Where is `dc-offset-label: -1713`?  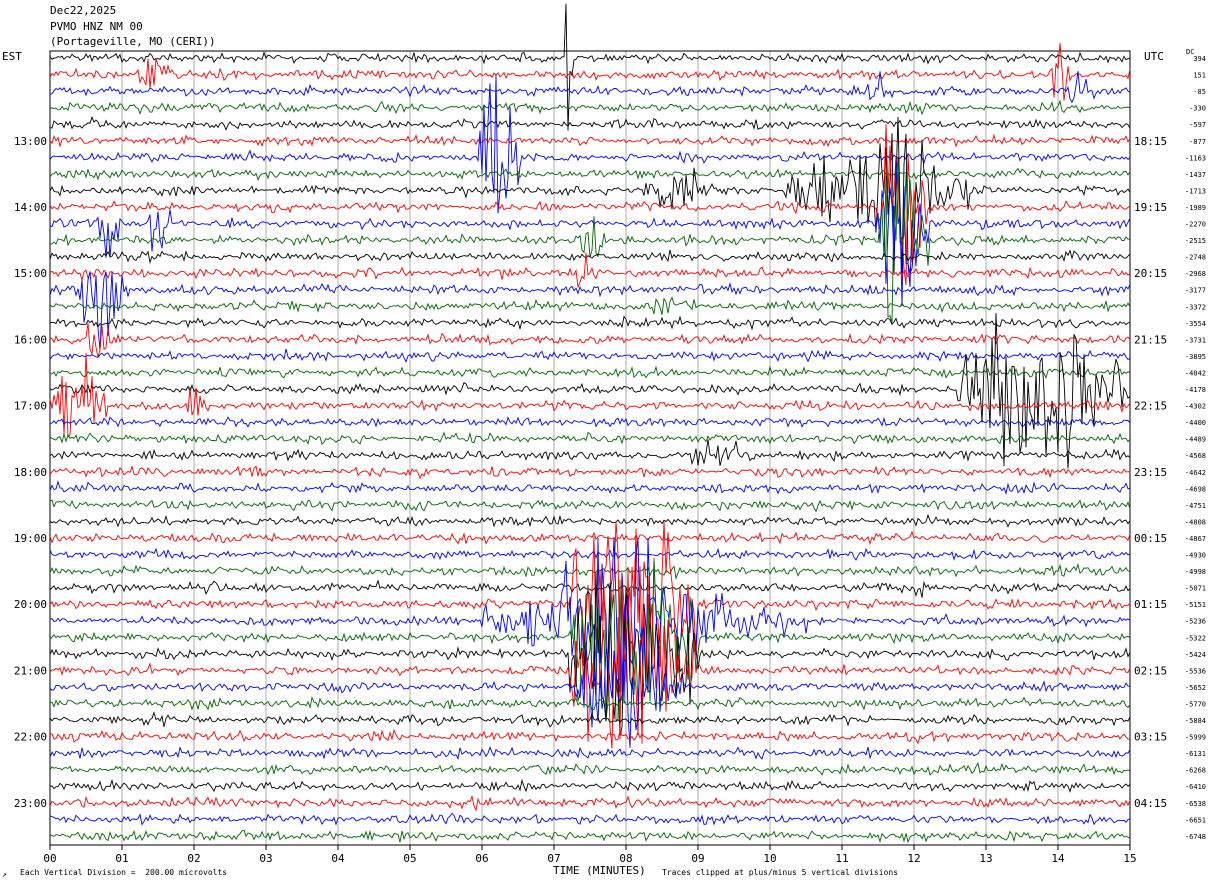
dc-offset-label: -1713 is located at coordinates (1195, 191).